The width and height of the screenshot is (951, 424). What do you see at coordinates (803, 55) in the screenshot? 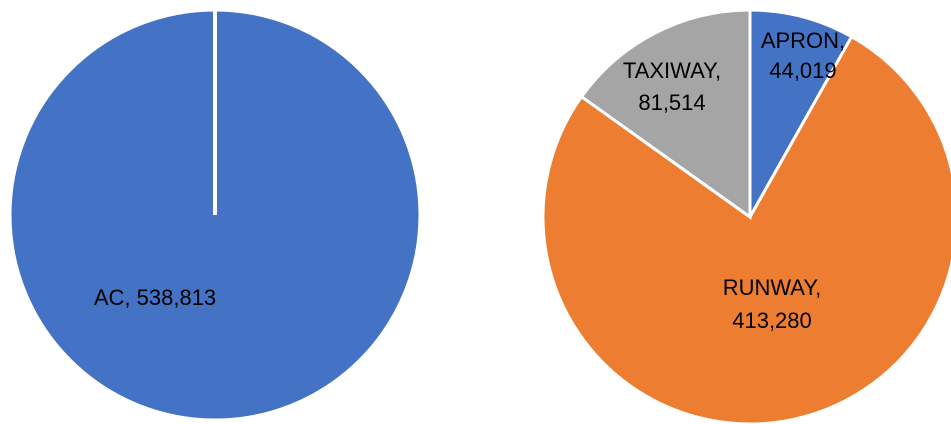
I see `data-label-apron: APRON, 44,019` at bounding box center [803, 55].